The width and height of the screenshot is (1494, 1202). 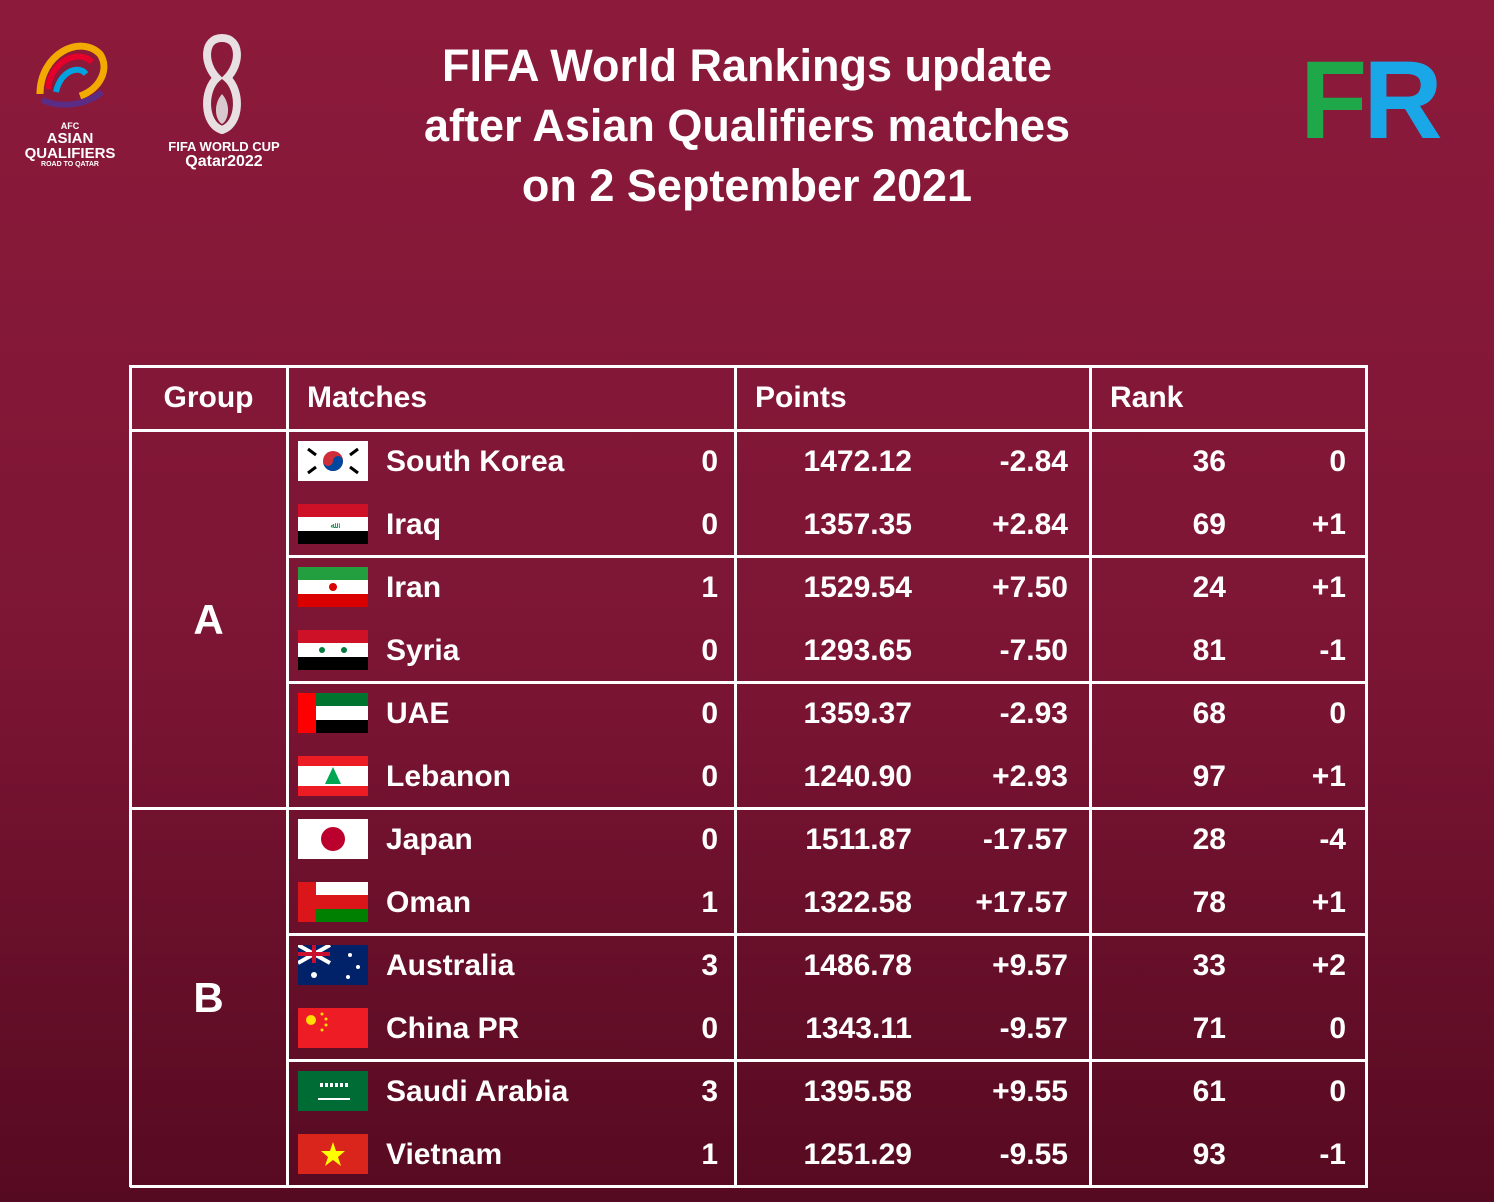 I want to click on brand-letter: F, so click(x=1333, y=100).